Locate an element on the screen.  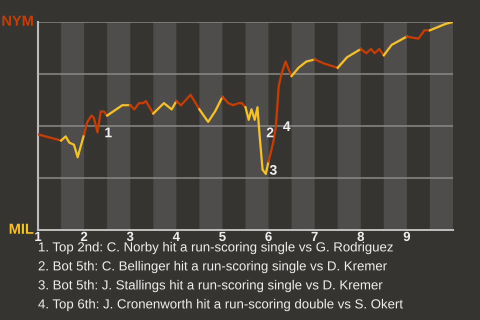
text: 3. Bot 5th: J. Stallings hit a run-scoring single vs D. Kremer is located at coordinates (210, 286).